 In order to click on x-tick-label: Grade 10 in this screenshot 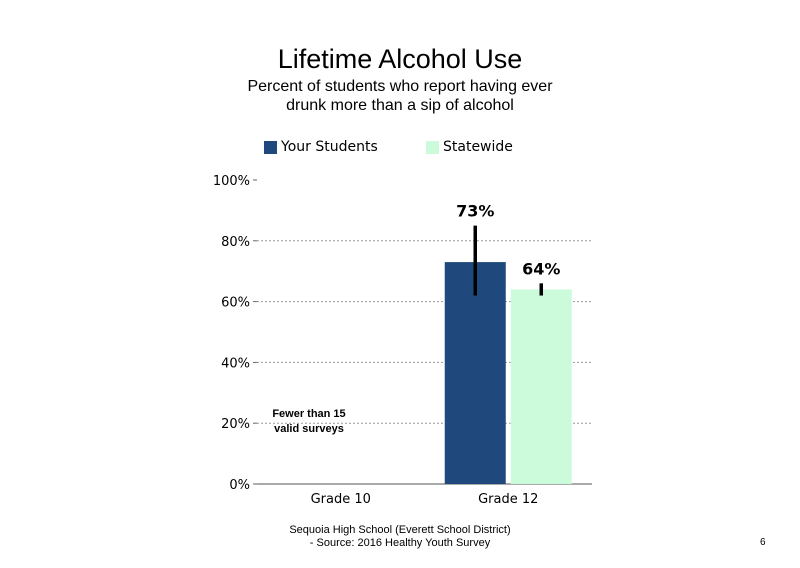, I will do `click(341, 499)`.